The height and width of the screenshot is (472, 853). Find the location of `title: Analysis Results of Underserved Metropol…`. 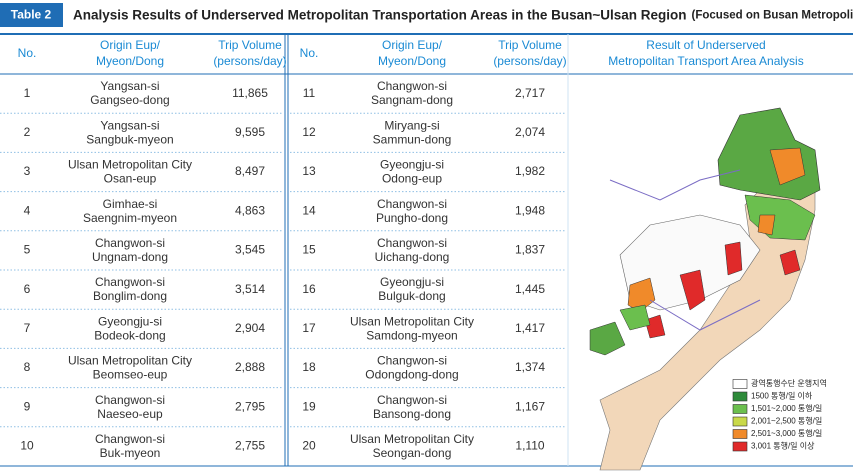

title: Analysis Results of Underserved Metropol… is located at coordinates (380, 14).